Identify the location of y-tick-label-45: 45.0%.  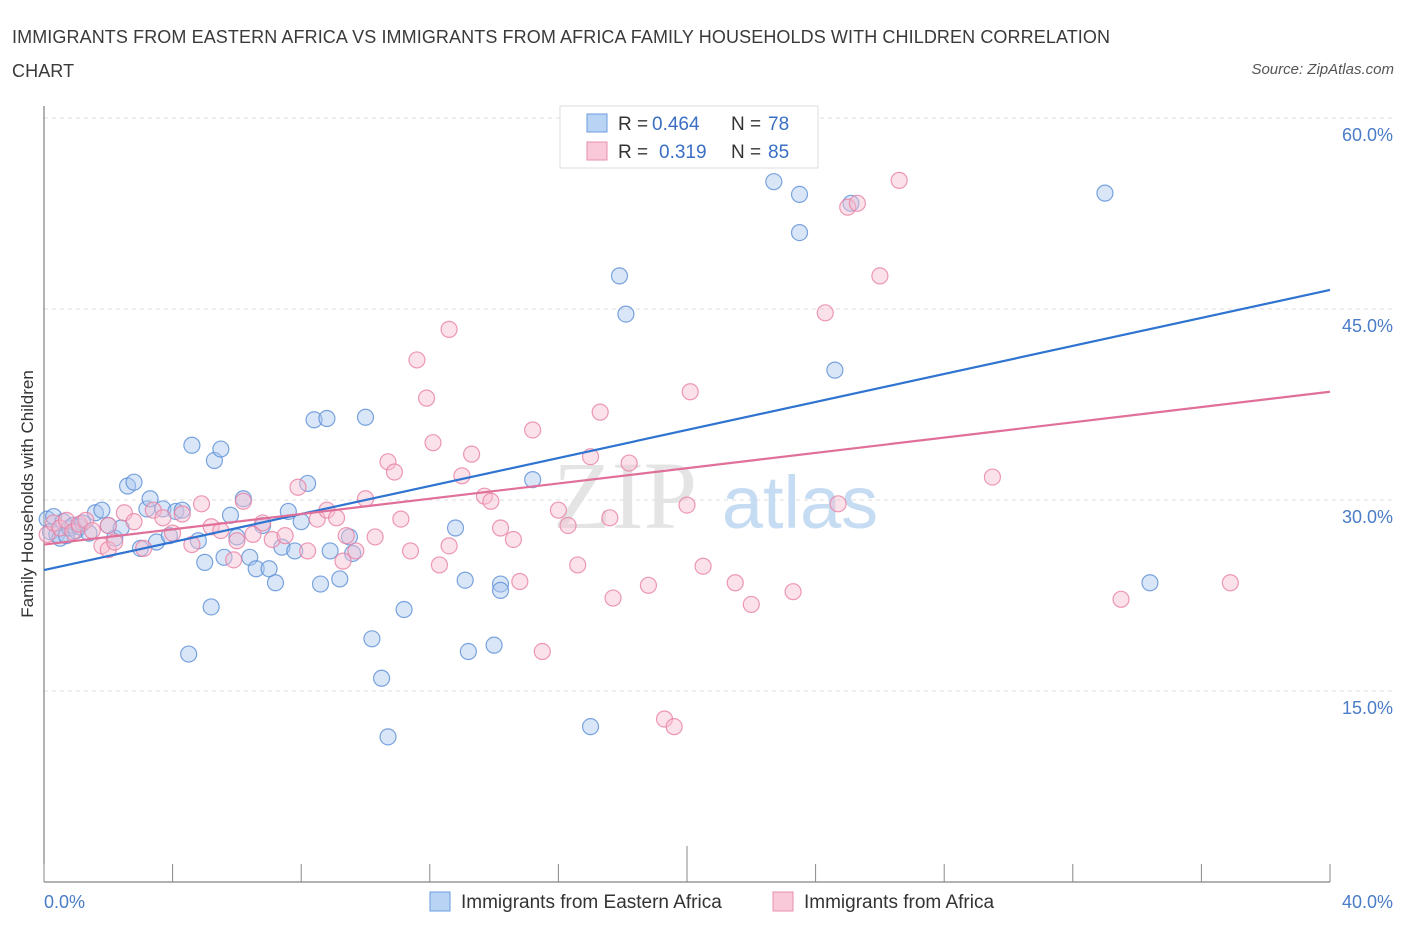
(1367, 326).